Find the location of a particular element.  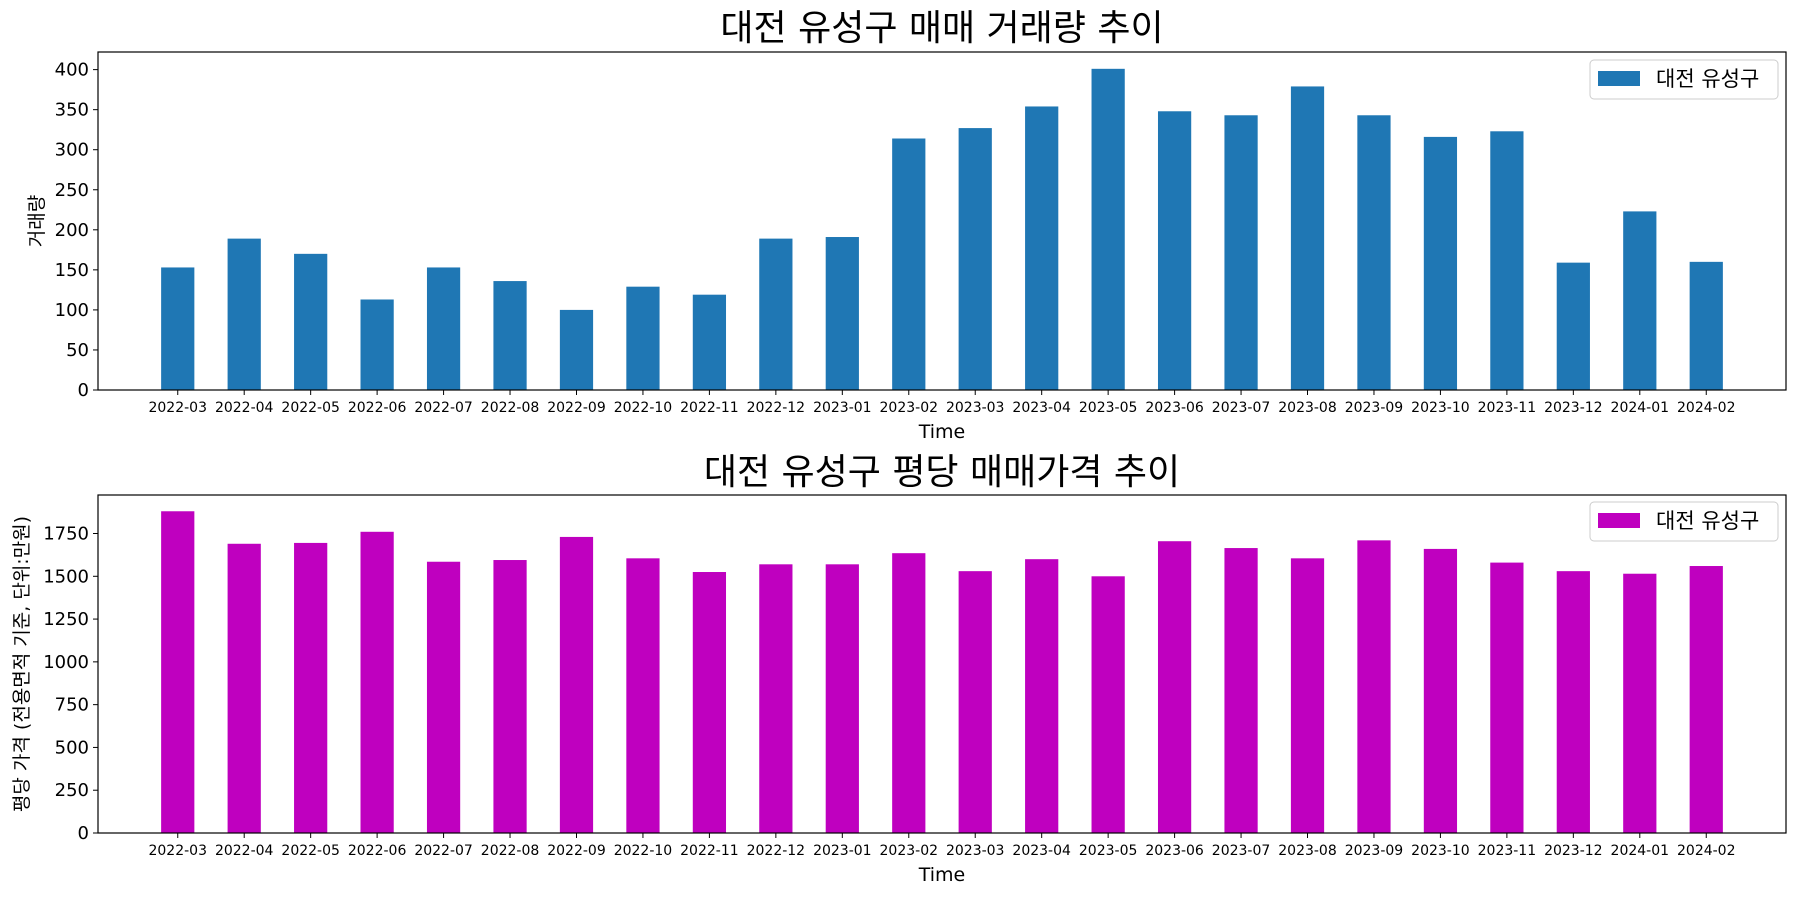

price-x-tick-label: 2022-06 is located at coordinates (377, 851).